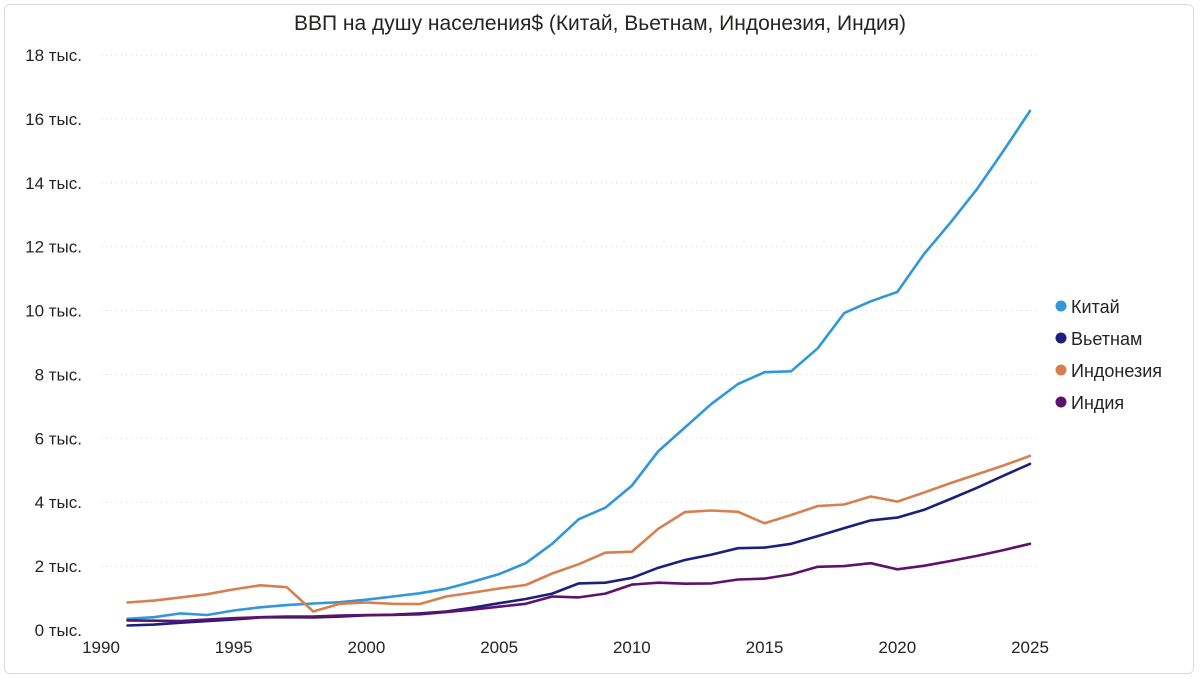 Image resolution: width=1200 pixels, height=679 pixels. Describe the element at coordinates (1097, 403) in the screenshot. I see `legend-label: Индия` at that location.